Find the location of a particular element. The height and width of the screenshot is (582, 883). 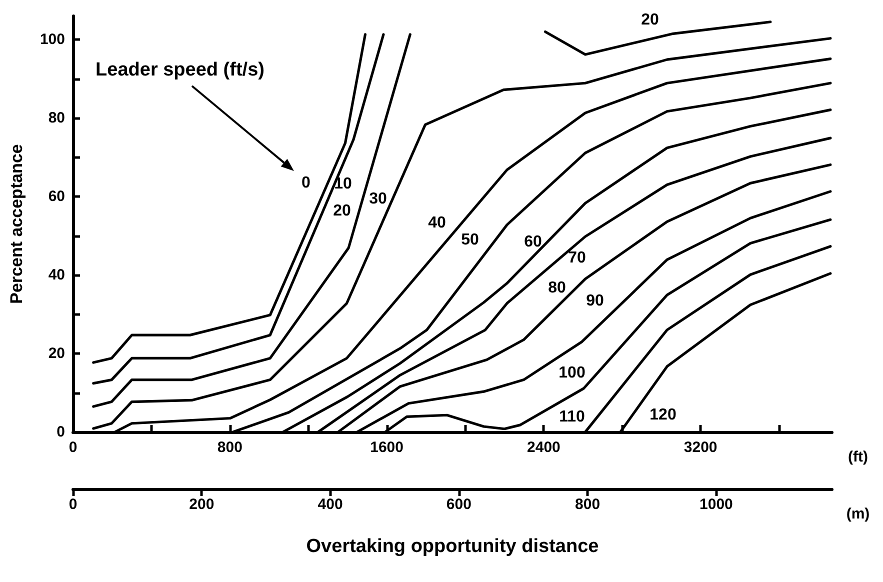

series-label: 60 is located at coordinates (533, 242).